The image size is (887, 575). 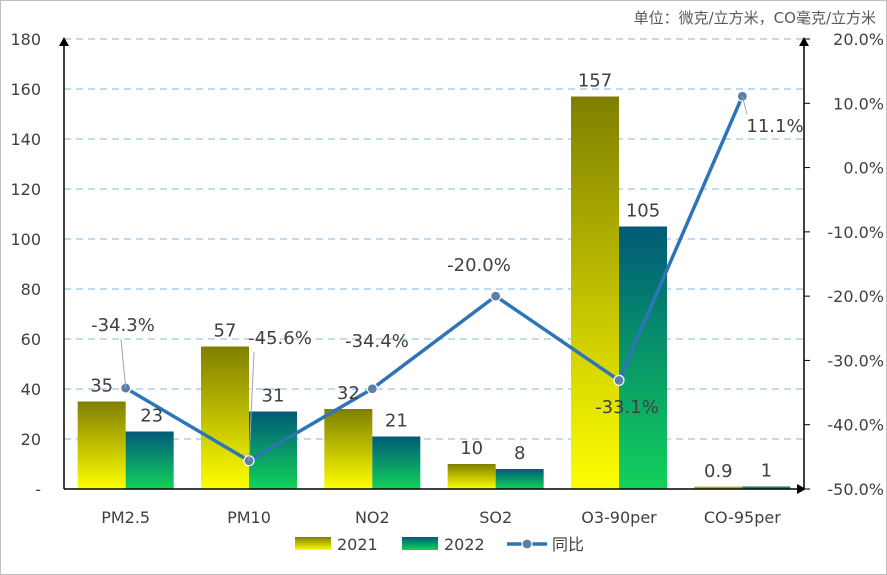 I want to click on y-left-tick-label: 40, so click(x=31, y=389).